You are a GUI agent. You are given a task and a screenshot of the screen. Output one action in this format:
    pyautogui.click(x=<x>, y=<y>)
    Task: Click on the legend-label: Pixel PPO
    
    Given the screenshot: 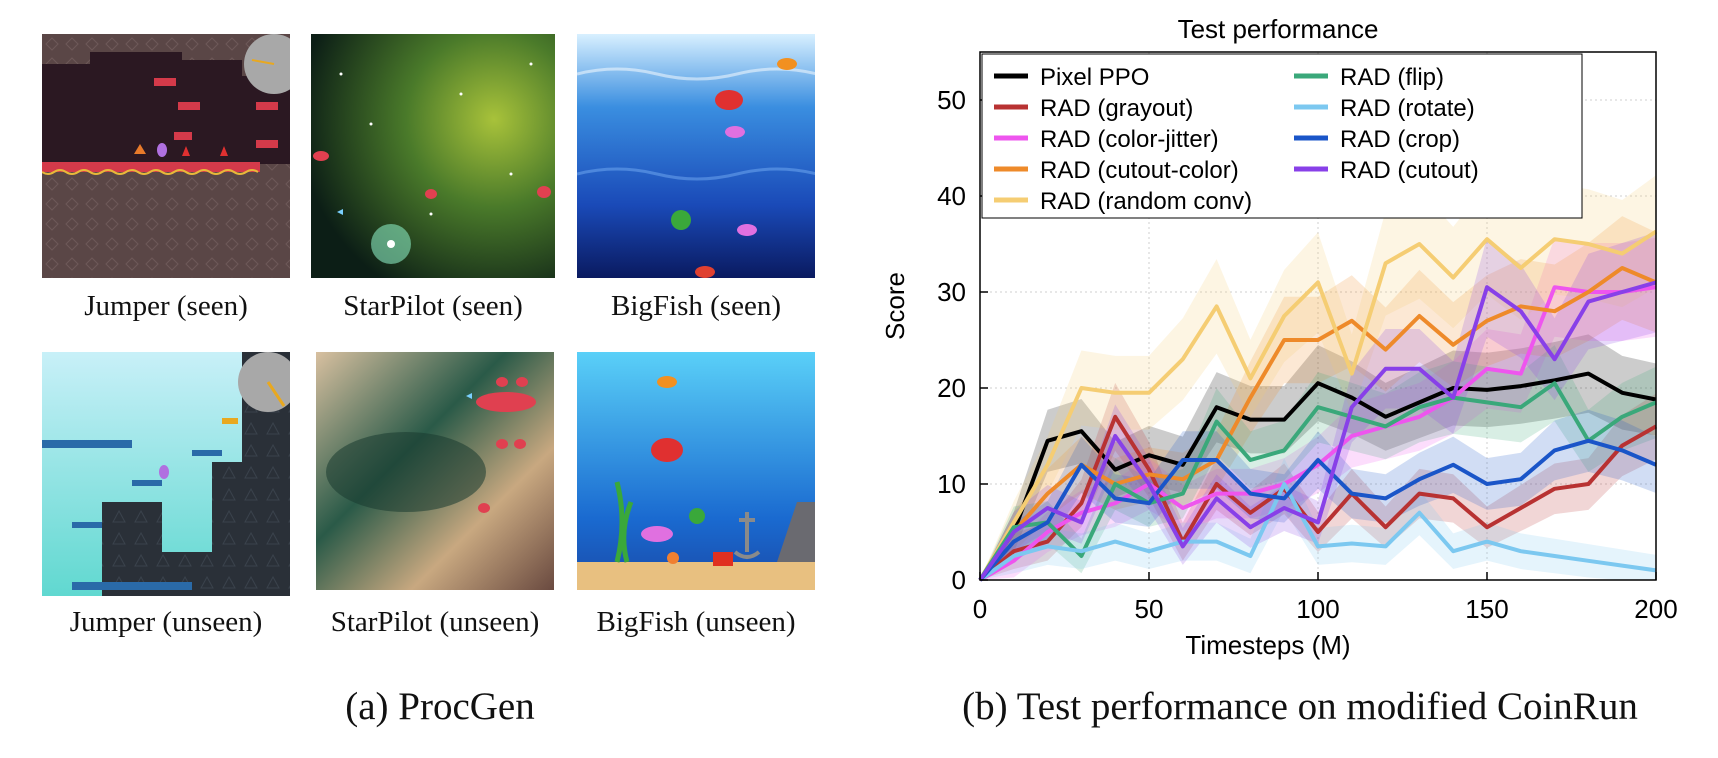 What is the action you would take?
    pyautogui.click(x=1094, y=77)
    